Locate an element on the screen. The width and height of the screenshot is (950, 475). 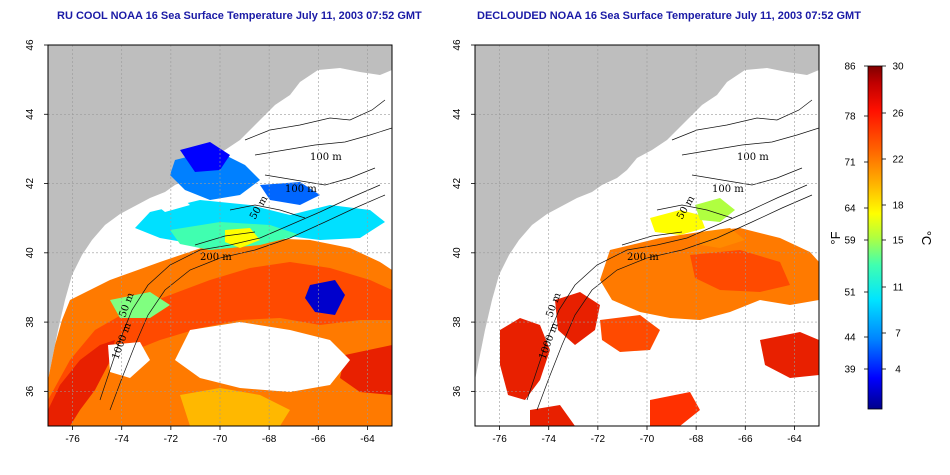
fahrenheit-unit-label: °F is located at coordinates (835, 237).